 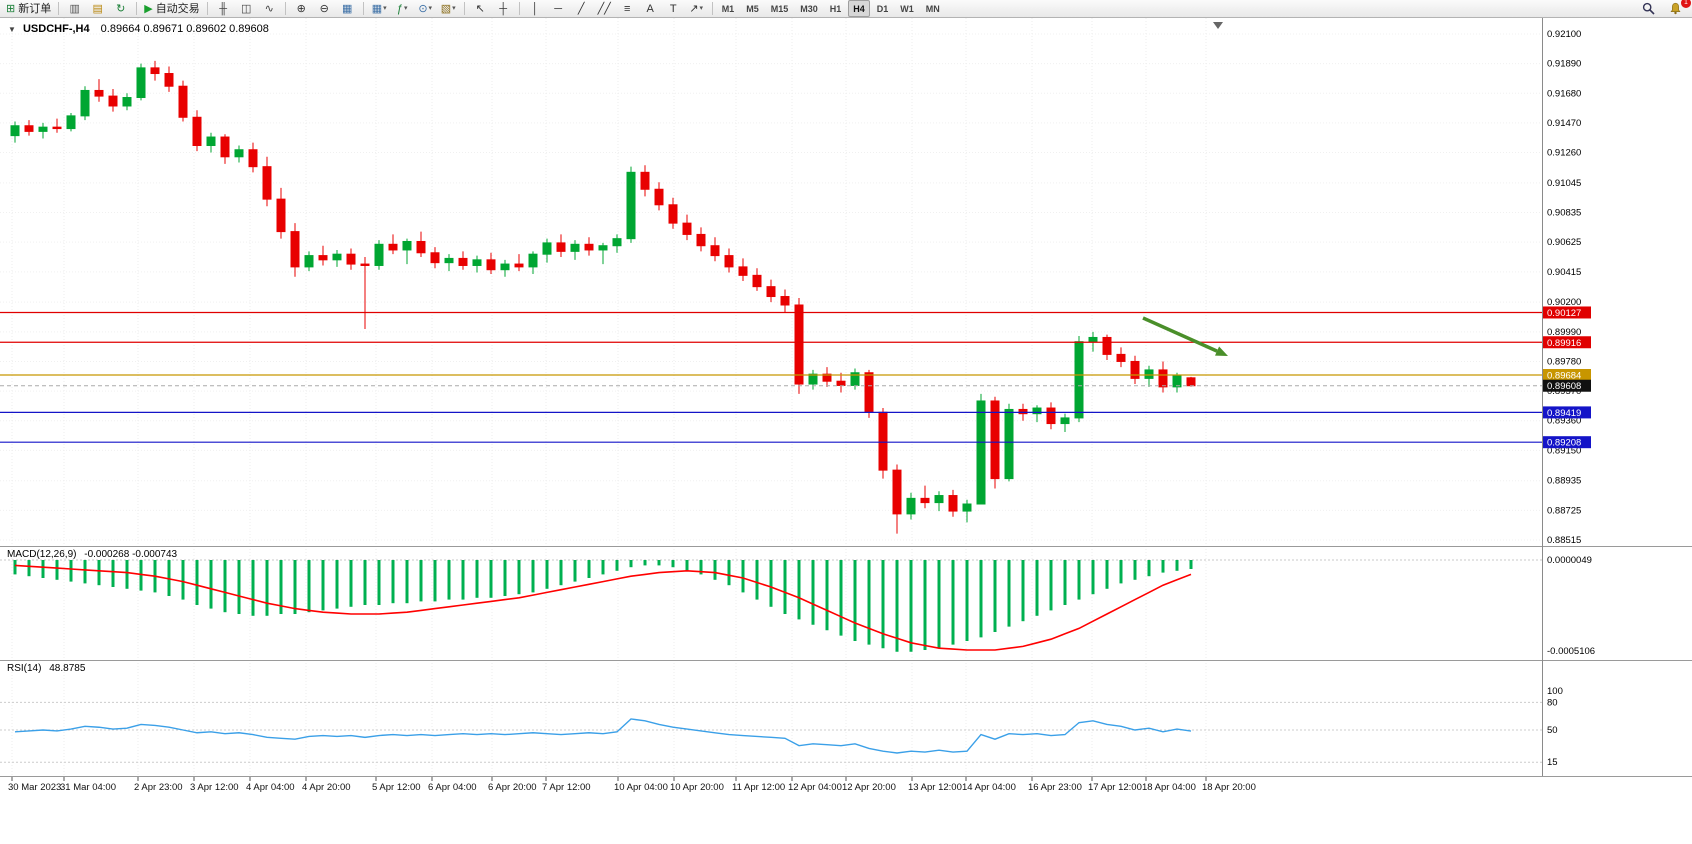 I want to click on templates-icon: ▧ ▾, so click(x=448, y=8).